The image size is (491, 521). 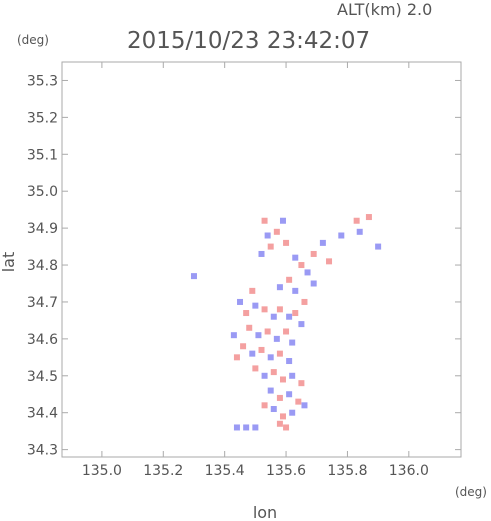 I want to click on x-axis-label: lon, so click(x=265, y=512).